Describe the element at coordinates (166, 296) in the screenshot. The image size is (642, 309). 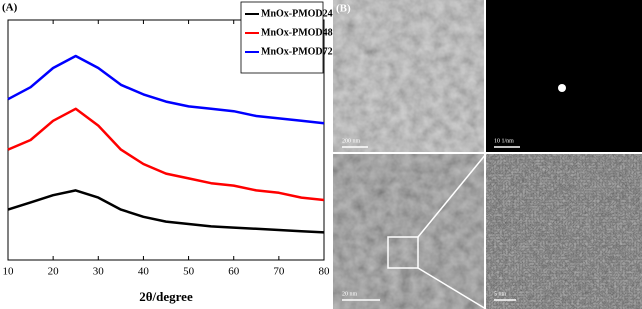
I see `x-axis-label: 2θ/degree` at that location.